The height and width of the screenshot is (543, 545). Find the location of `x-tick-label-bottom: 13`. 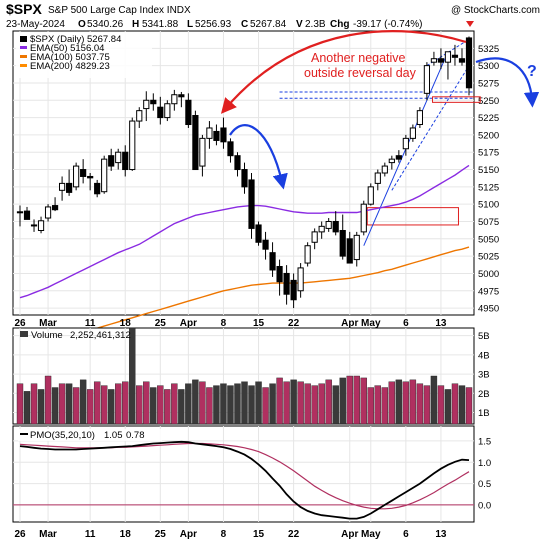

x-tick-label-bottom: 13 is located at coordinates (441, 534).